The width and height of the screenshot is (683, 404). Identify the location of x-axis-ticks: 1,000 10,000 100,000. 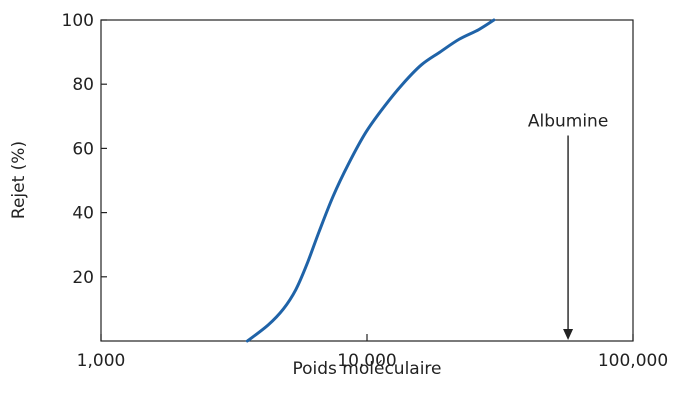
(372, 352).